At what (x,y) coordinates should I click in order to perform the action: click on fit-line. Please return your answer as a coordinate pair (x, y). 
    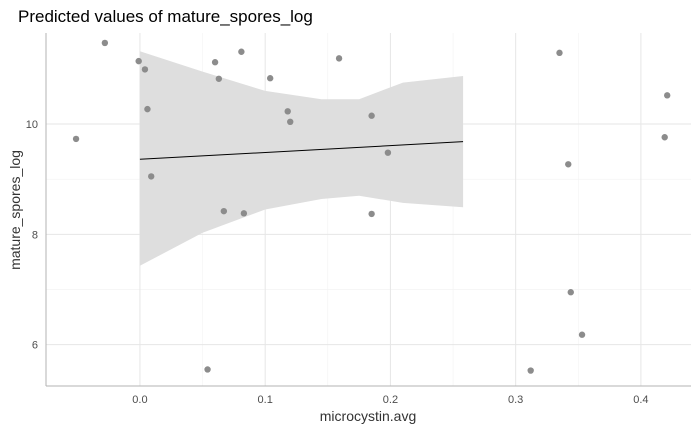
    Looking at the image, I should click on (301, 150).